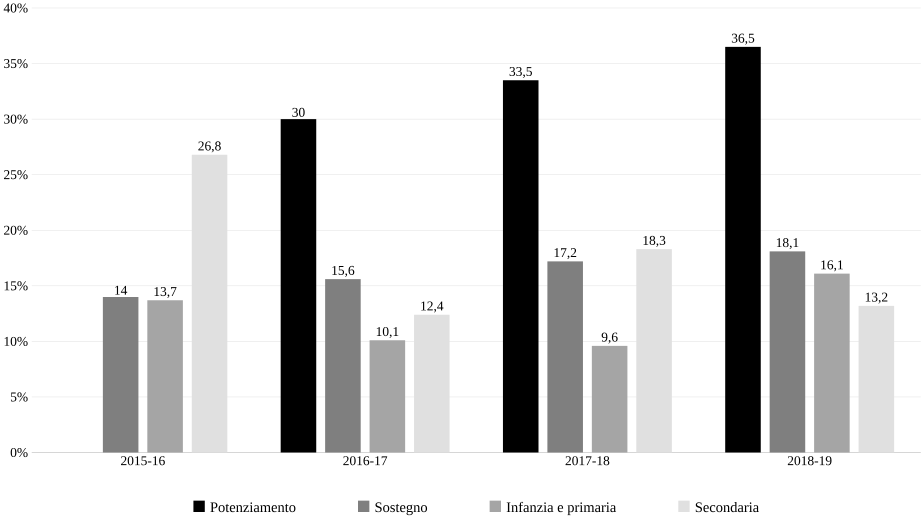 This screenshot has height=519, width=921. I want to click on data-label: 13,7, so click(165, 292).